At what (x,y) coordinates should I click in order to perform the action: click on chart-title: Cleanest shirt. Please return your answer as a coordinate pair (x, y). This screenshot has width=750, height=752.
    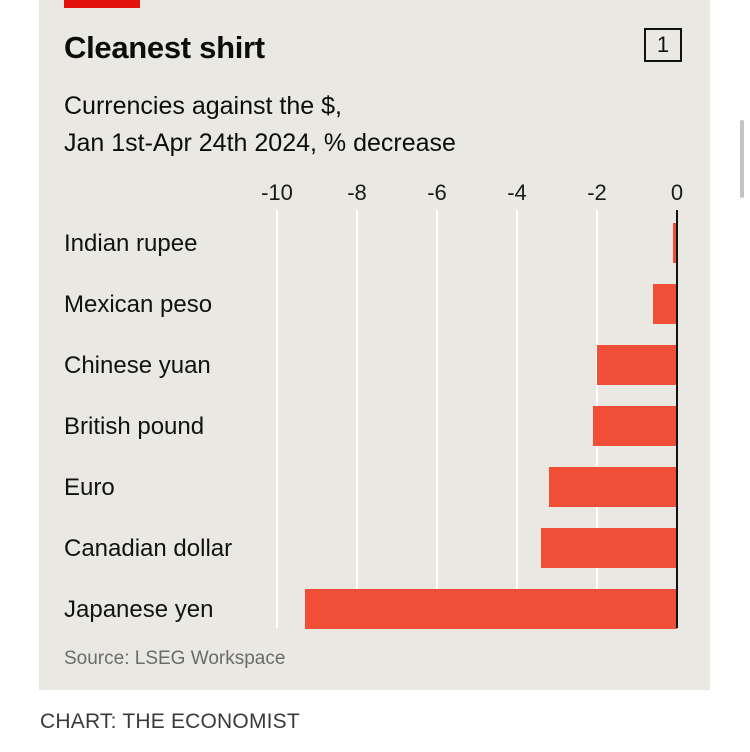
    Looking at the image, I should click on (164, 47).